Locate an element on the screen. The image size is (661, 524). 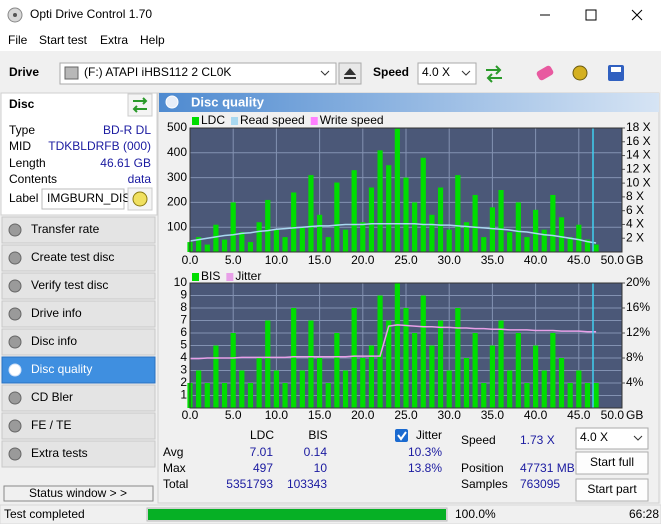
close-button is located at coordinates (637, 15).